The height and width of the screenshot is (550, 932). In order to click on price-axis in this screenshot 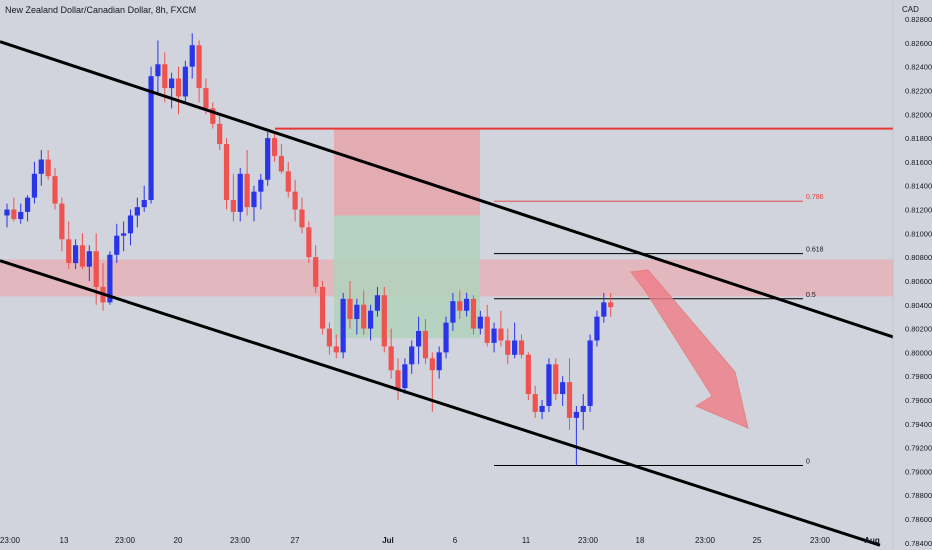, I will do `click(912, 275)`.